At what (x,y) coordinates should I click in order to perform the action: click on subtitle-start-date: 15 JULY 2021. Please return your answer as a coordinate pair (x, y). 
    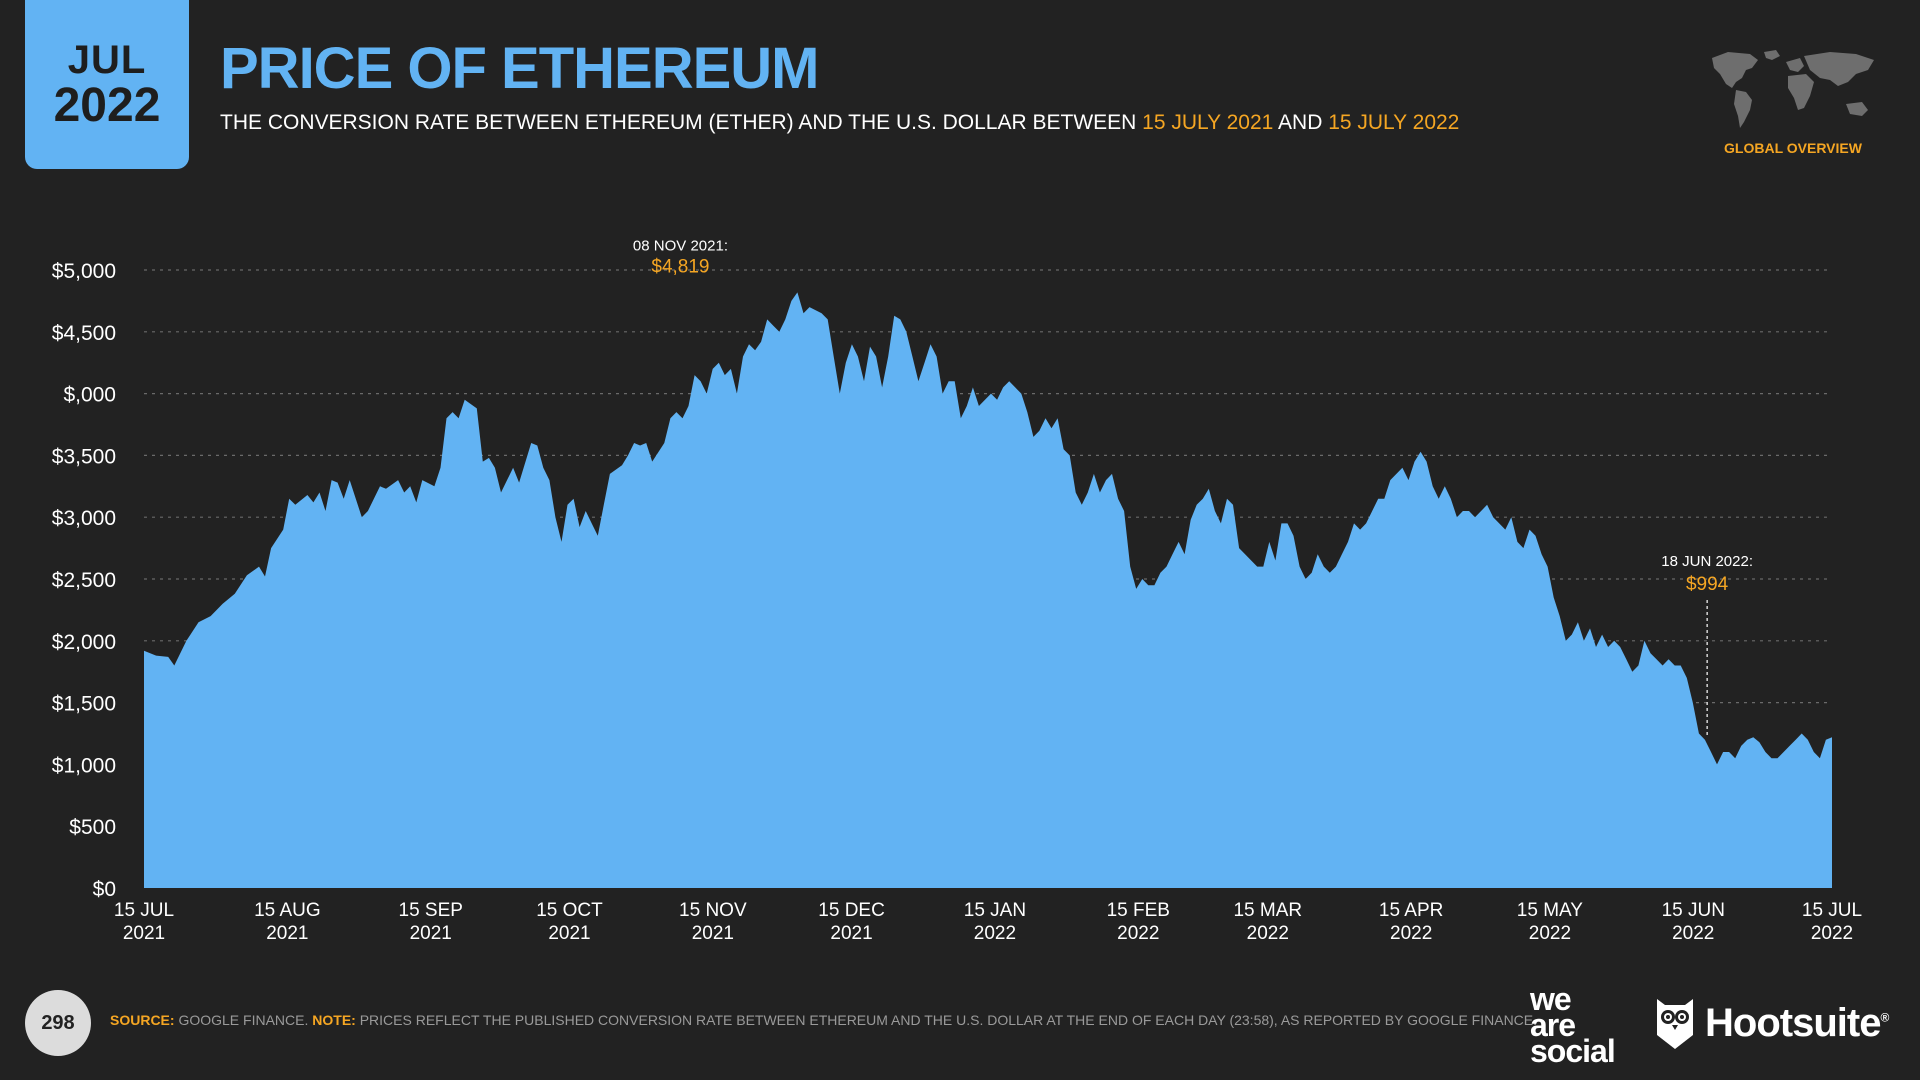
    Looking at the image, I should click on (1208, 122).